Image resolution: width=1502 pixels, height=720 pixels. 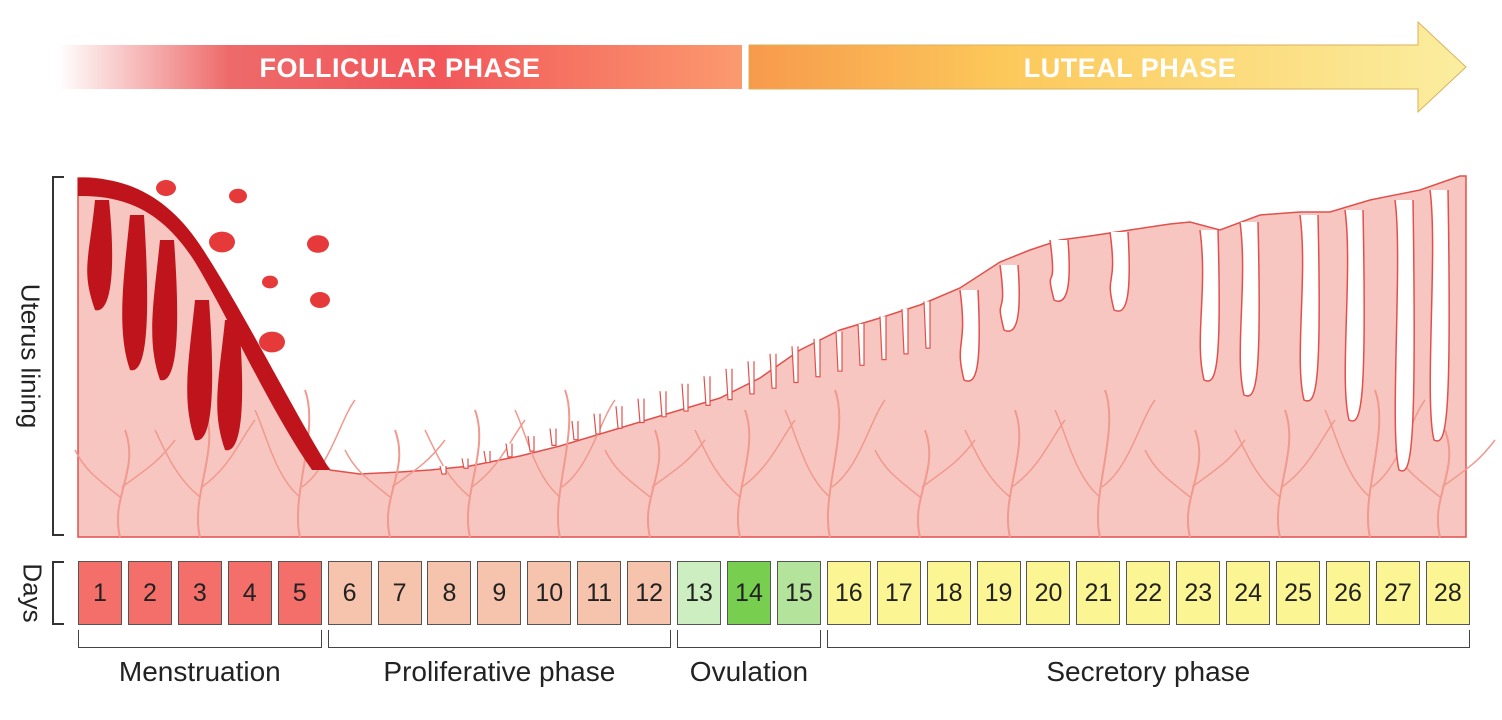 I want to click on day-box: 27, so click(x=1397, y=593).